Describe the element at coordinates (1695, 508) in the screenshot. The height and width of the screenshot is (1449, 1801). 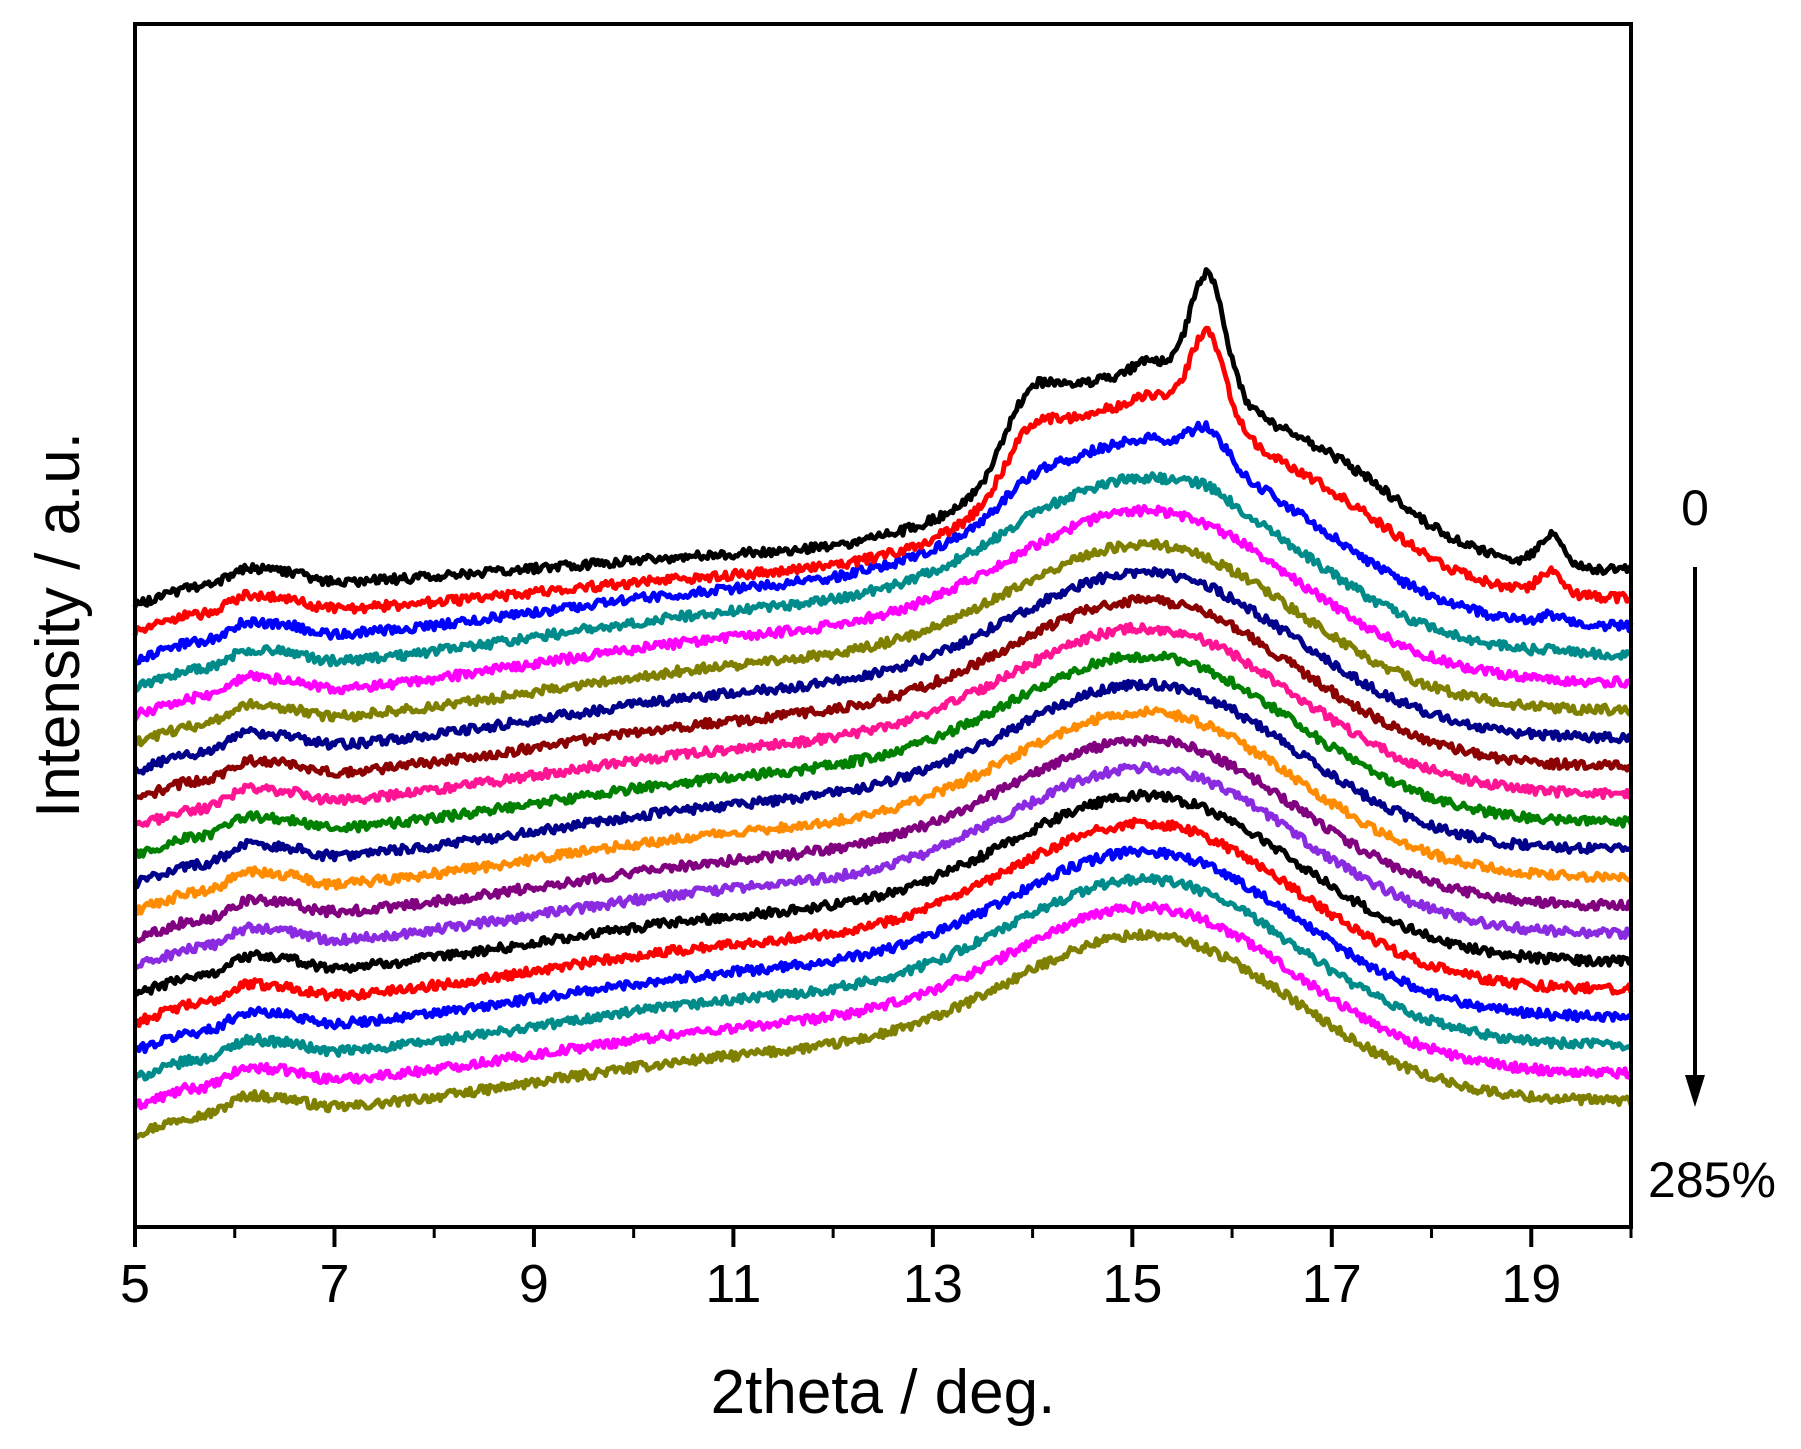
I see `series-start-label: 0` at that location.